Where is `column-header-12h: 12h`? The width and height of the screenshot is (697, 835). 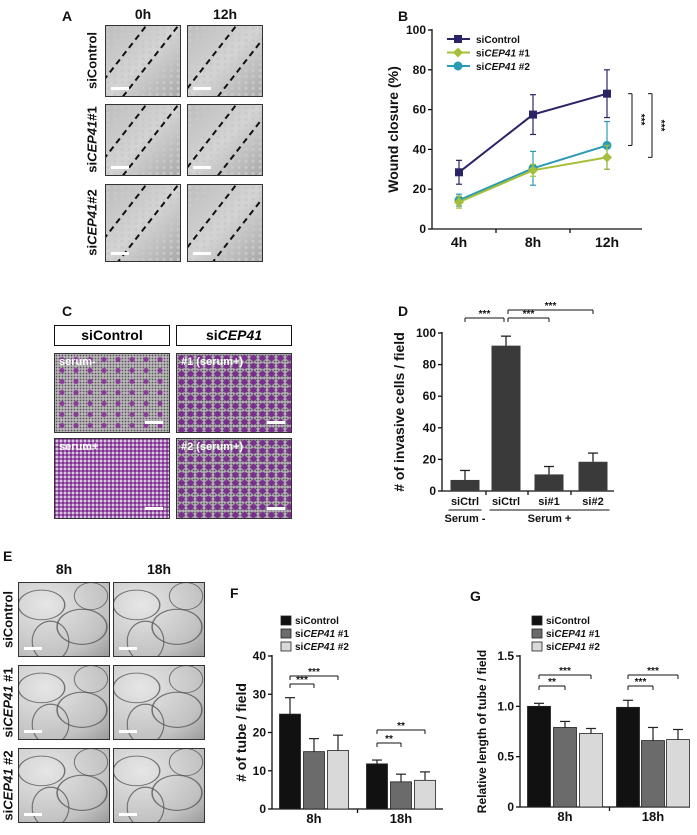
column-header-12h: 12h is located at coordinates (225, 14).